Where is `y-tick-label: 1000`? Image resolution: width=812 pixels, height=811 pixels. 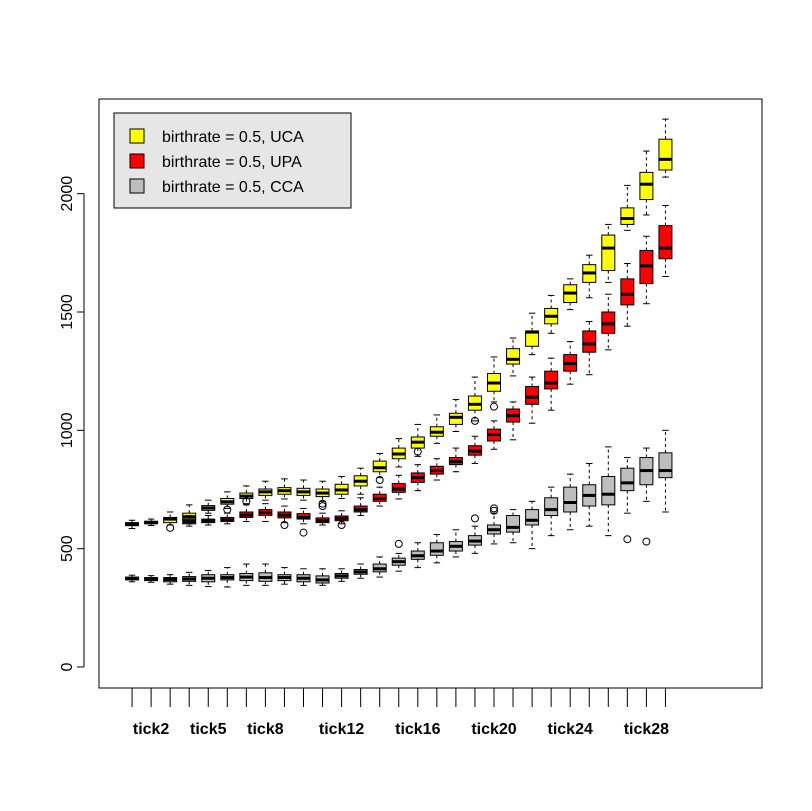 y-tick-label: 1000 is located at coordinates (67, 430).